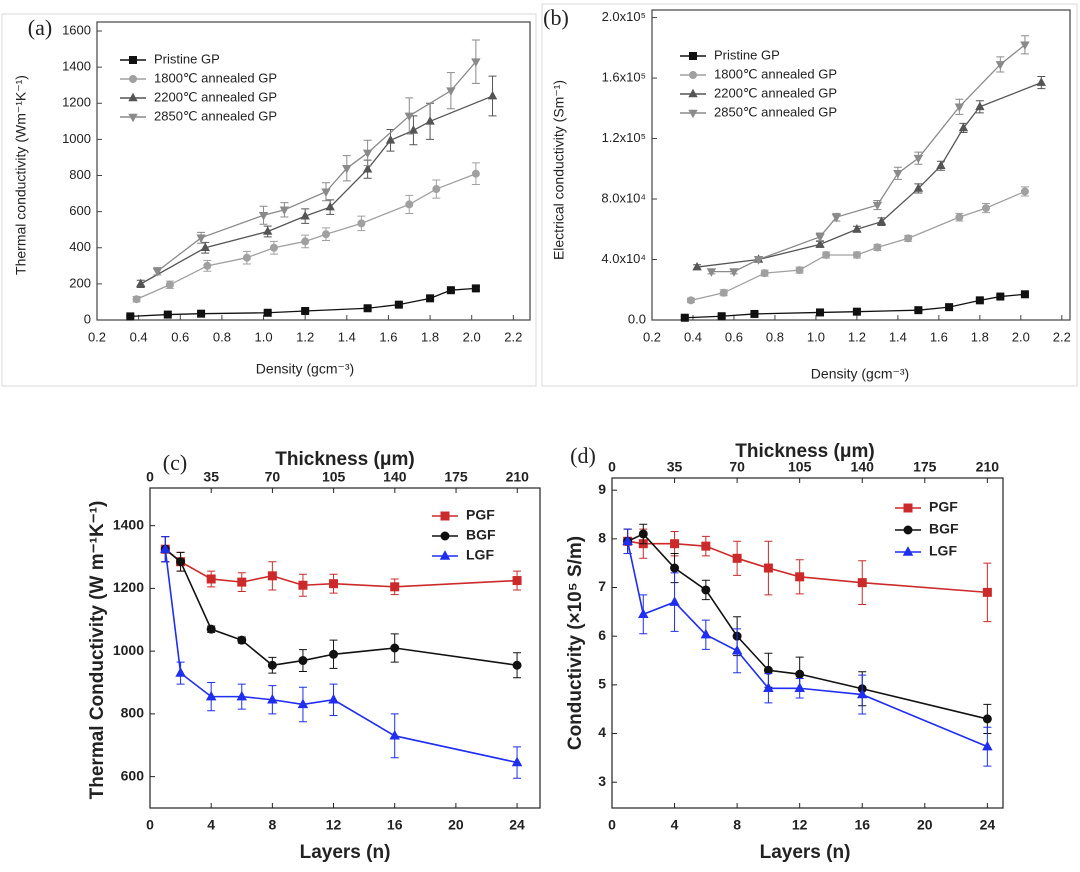 The height and width of the screenshot is (872, 1080). I want to click on y-tick-label: 0, so click(87, 318).